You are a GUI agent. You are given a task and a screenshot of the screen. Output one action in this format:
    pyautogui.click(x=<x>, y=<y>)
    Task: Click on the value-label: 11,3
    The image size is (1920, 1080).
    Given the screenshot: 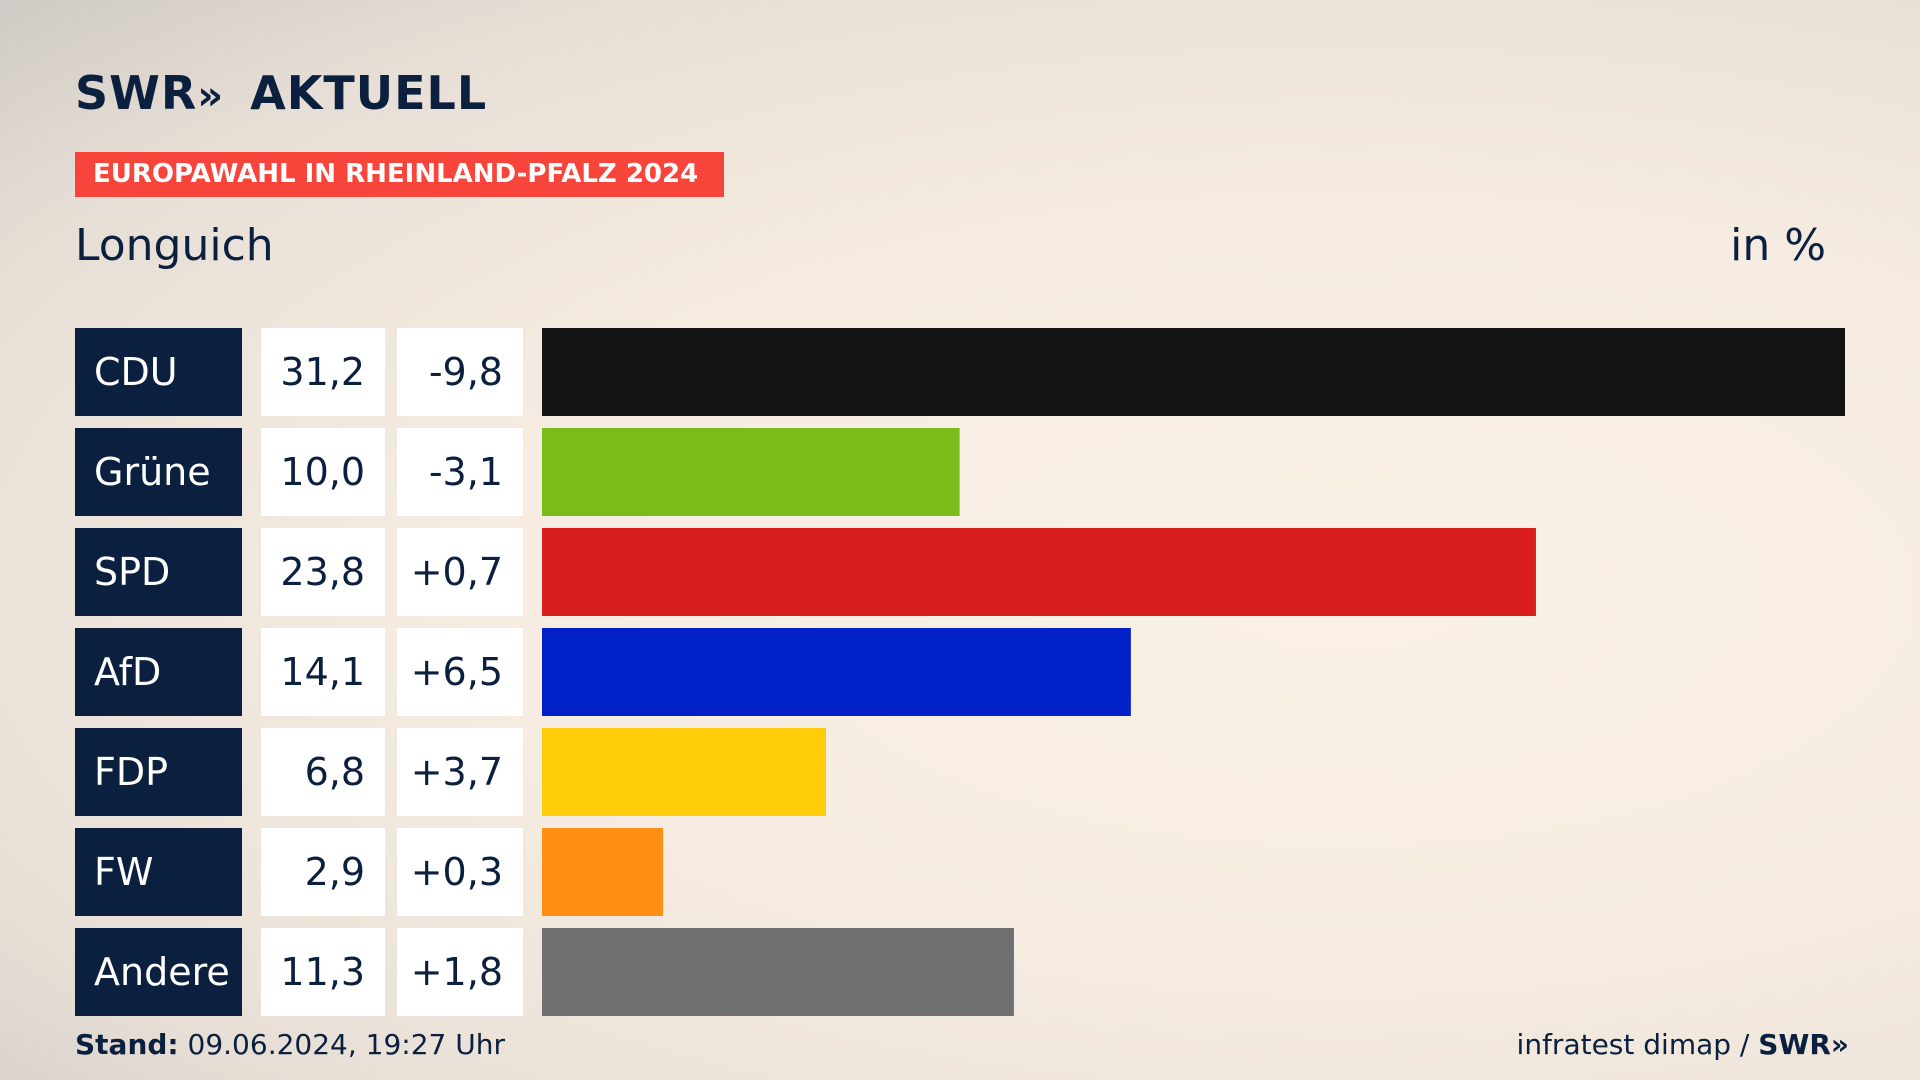 What is the action you would take?
    pyautogui.click(x=322, y=972)
    